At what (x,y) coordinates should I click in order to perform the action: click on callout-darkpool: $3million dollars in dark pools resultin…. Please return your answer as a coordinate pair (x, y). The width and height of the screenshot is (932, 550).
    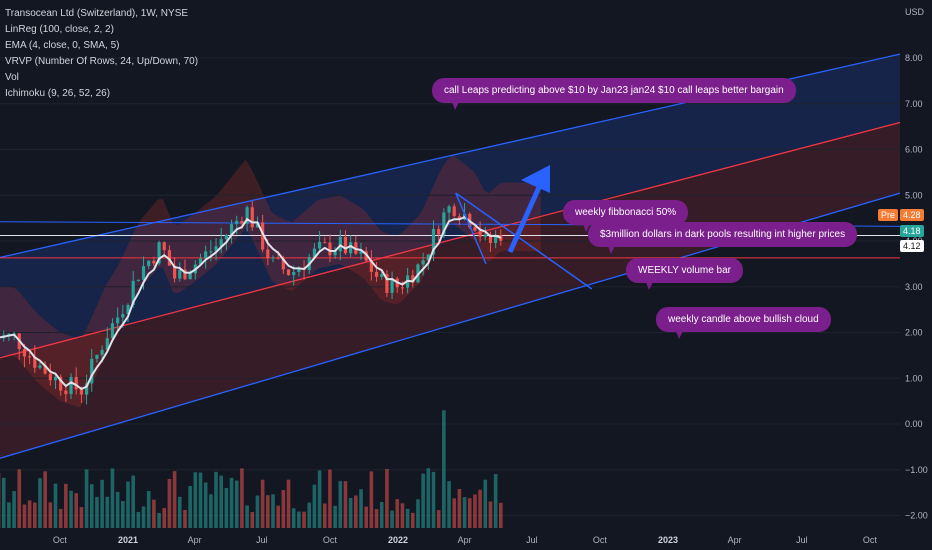
    Looking at the image, I should click on (723, 238).